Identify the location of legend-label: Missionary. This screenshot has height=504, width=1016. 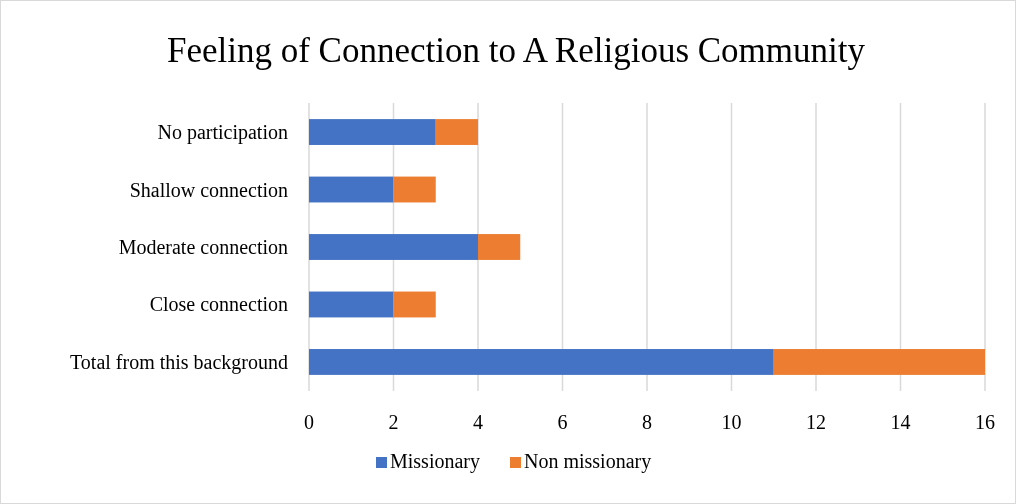
(435, 461).